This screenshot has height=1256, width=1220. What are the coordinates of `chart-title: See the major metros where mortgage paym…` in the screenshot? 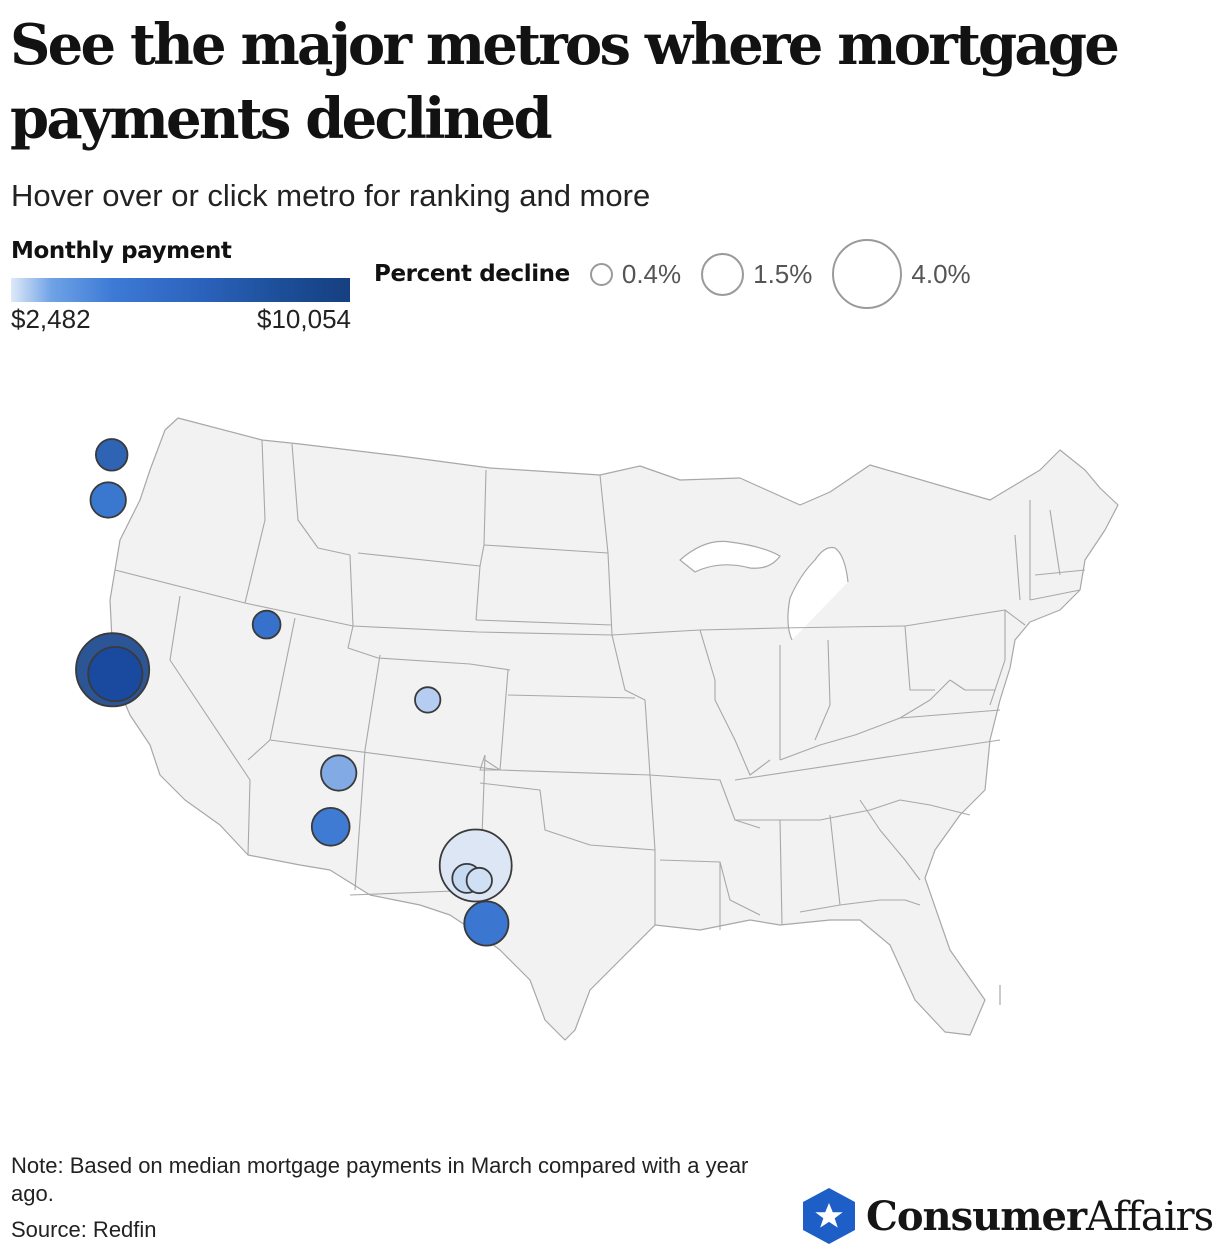 It's located at (565, 82).